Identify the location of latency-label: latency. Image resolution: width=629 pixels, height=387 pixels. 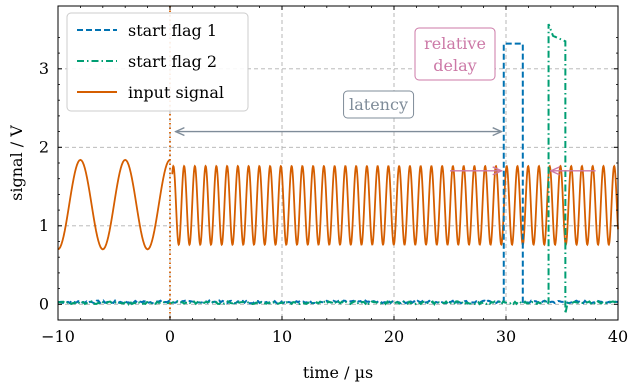
(378, 104).